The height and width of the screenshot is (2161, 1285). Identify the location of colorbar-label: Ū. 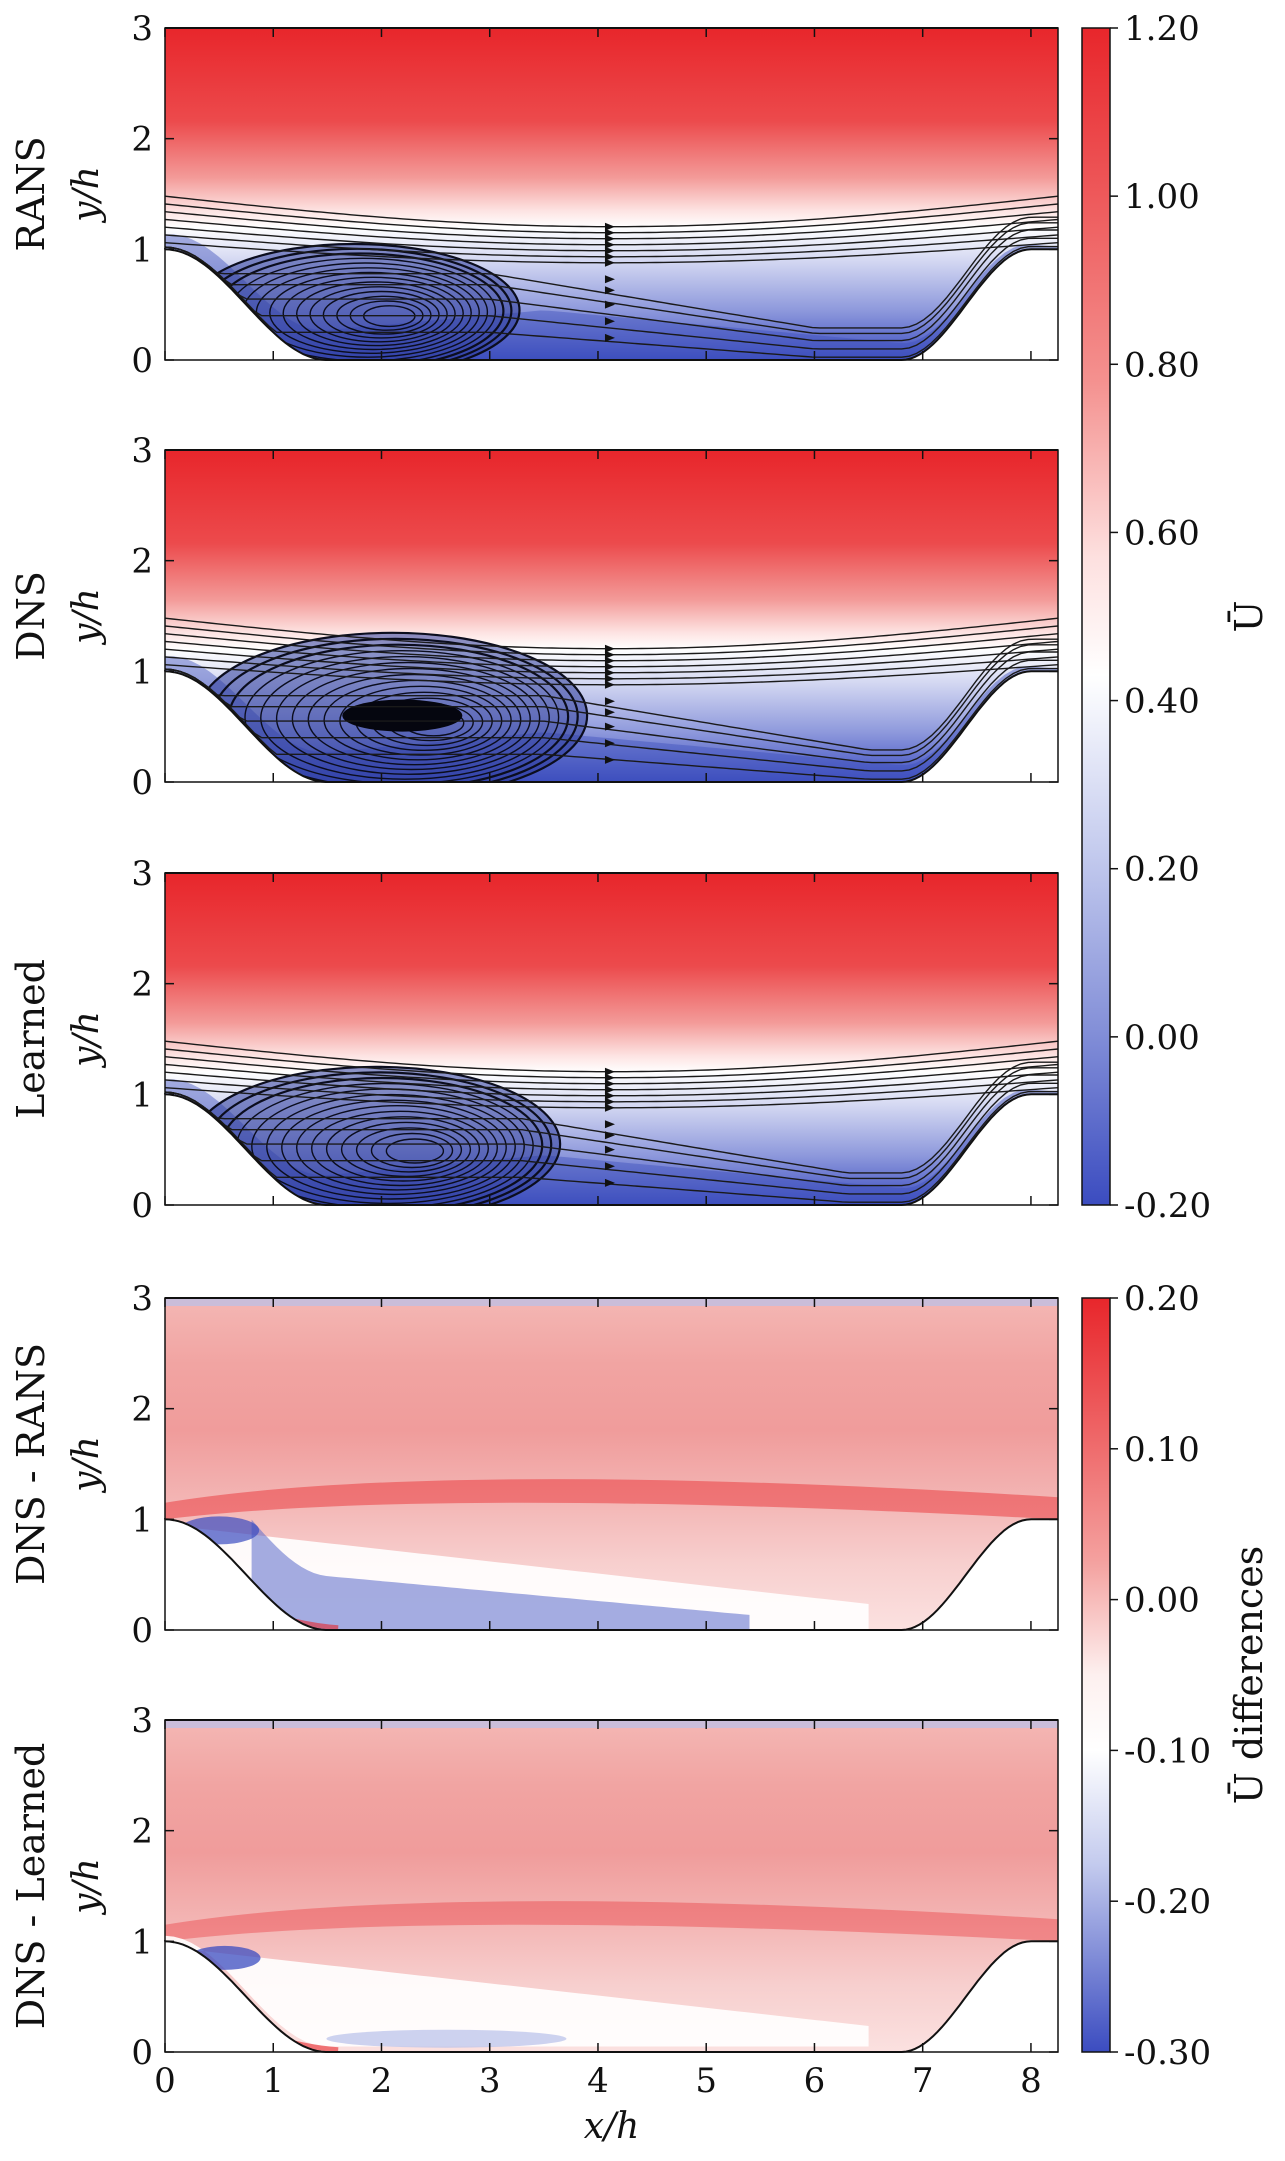
(1249, 616).